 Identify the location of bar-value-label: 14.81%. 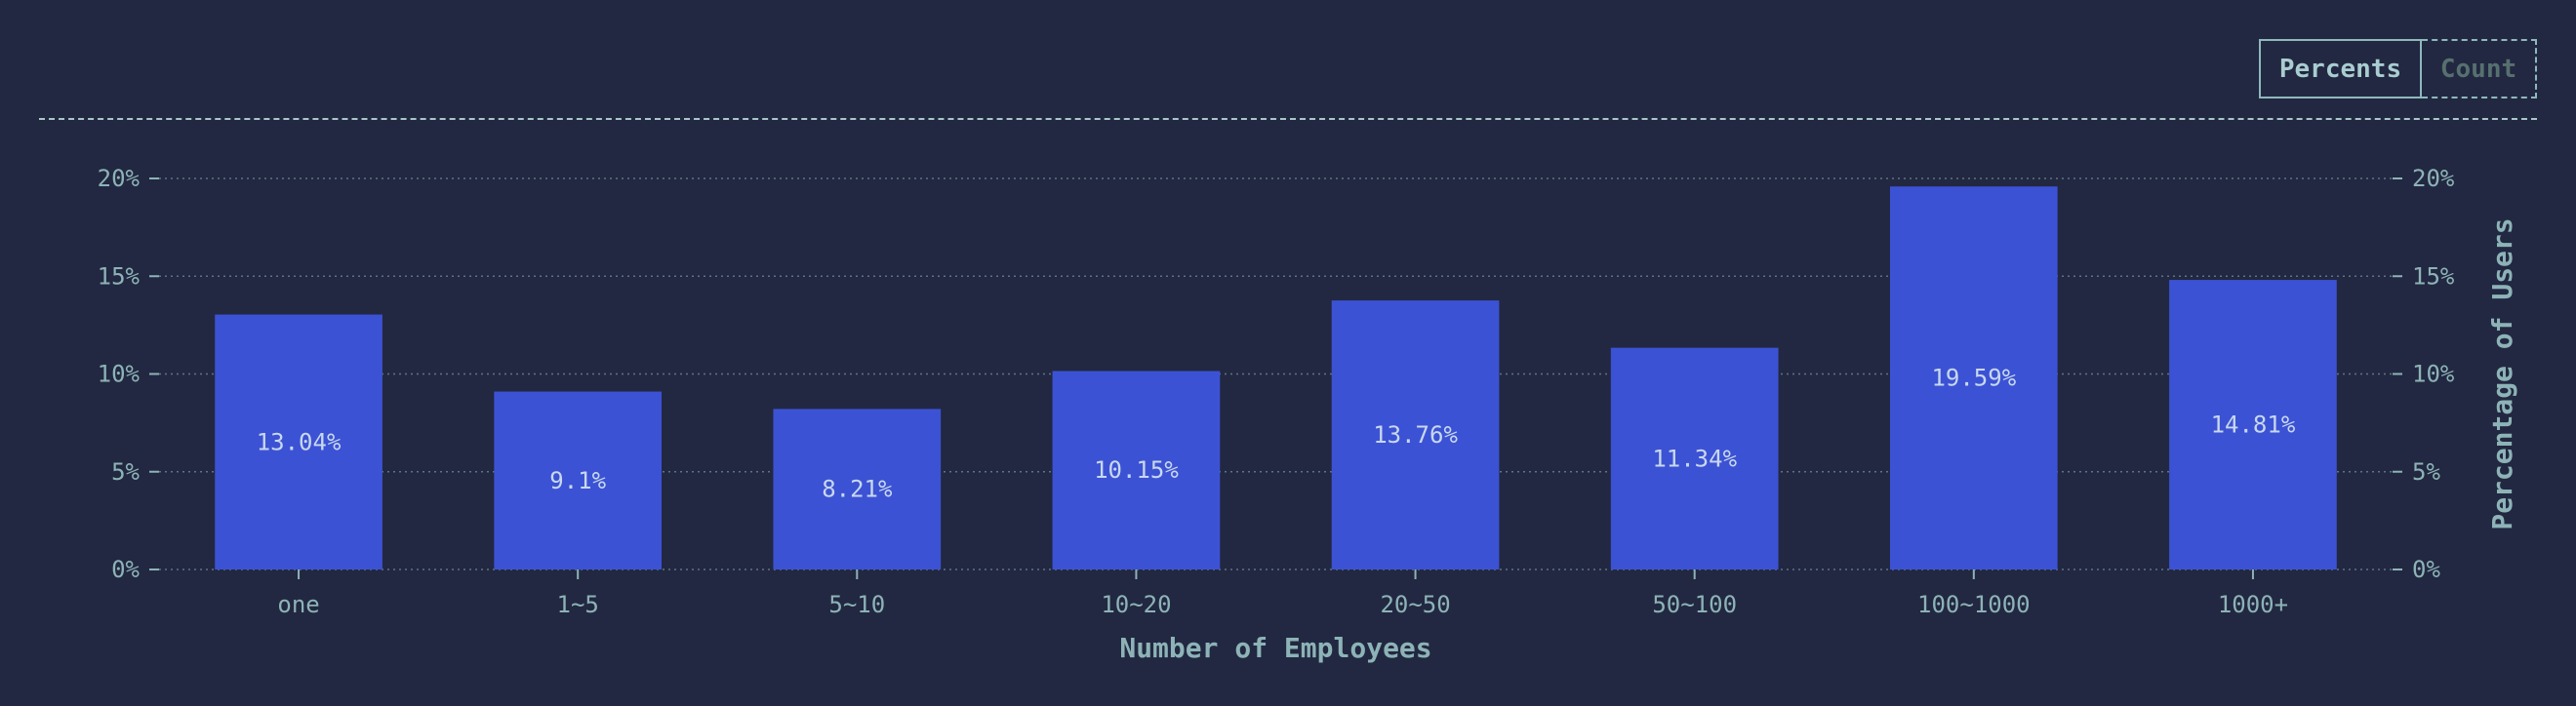
(2253, 425).